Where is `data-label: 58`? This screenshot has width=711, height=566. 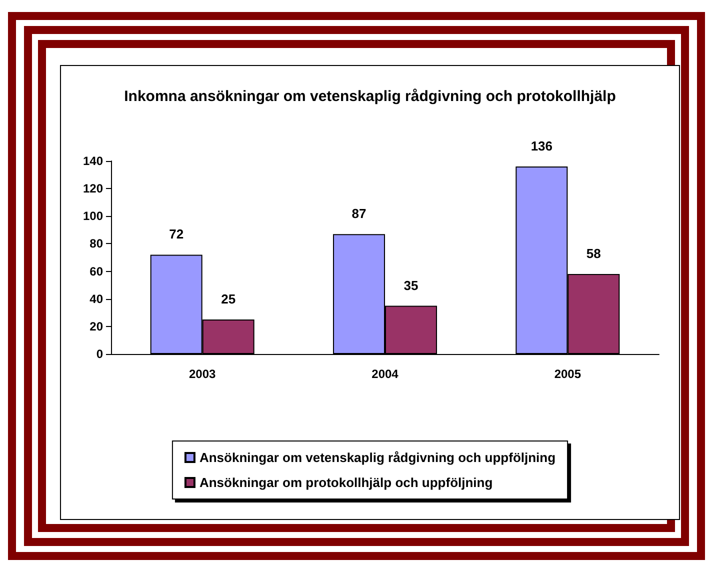 data-label: 58 is located at coordinates (593, 254).